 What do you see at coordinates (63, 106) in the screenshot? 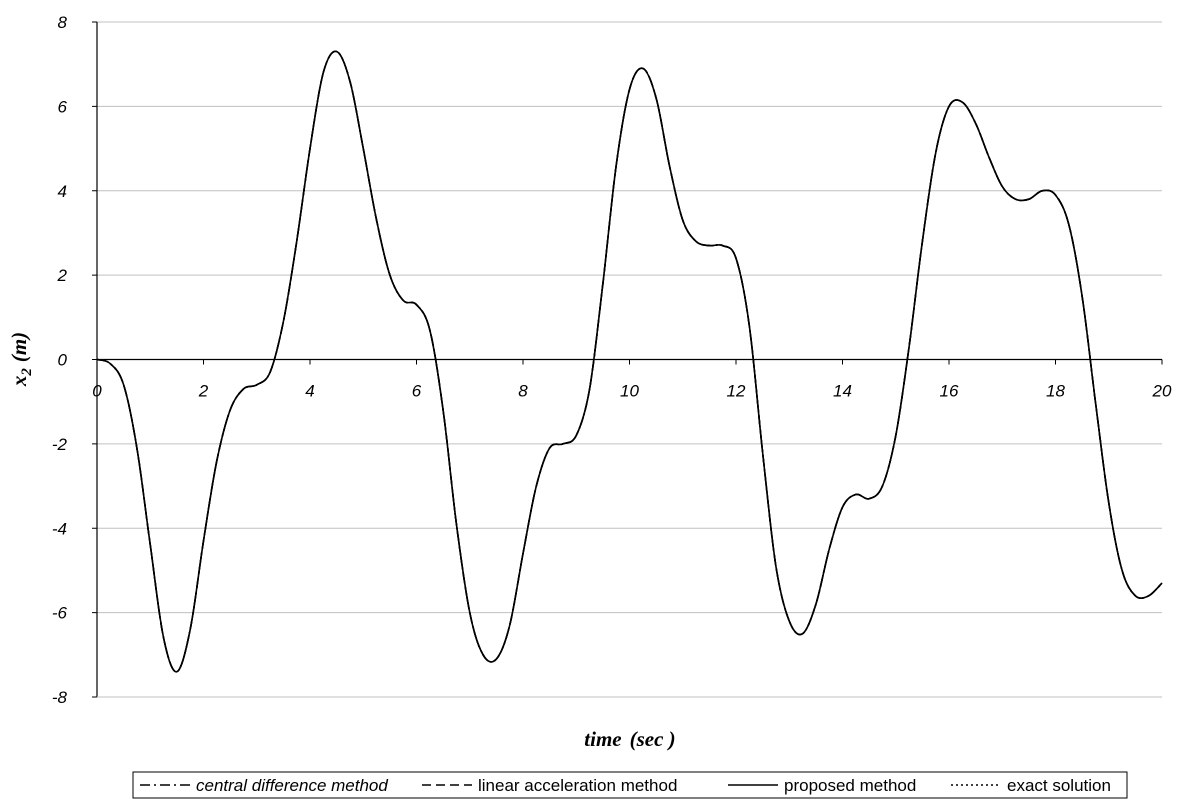
I see `y-tick-label: 6` at bounding box center [63, 106].